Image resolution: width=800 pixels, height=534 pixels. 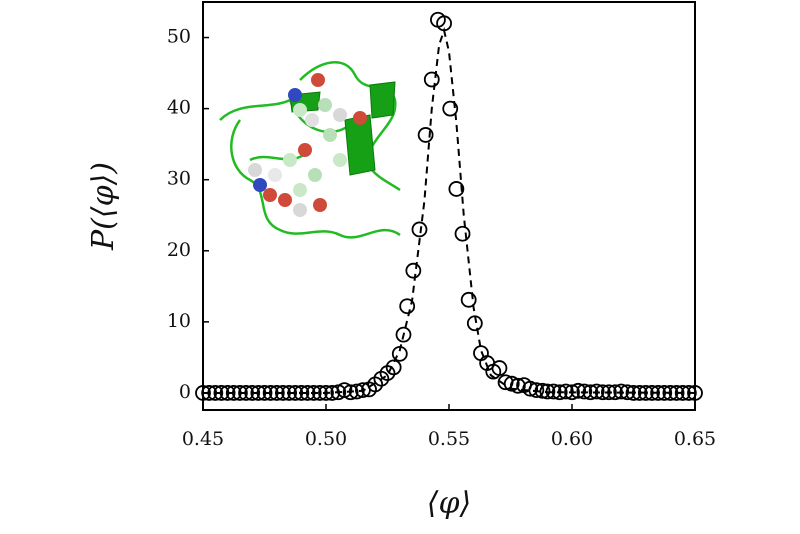 What do you see at coordinates (185, 392) in the screenshot?
I see `y-tick-label: 0` at bounding box center [185, 392].